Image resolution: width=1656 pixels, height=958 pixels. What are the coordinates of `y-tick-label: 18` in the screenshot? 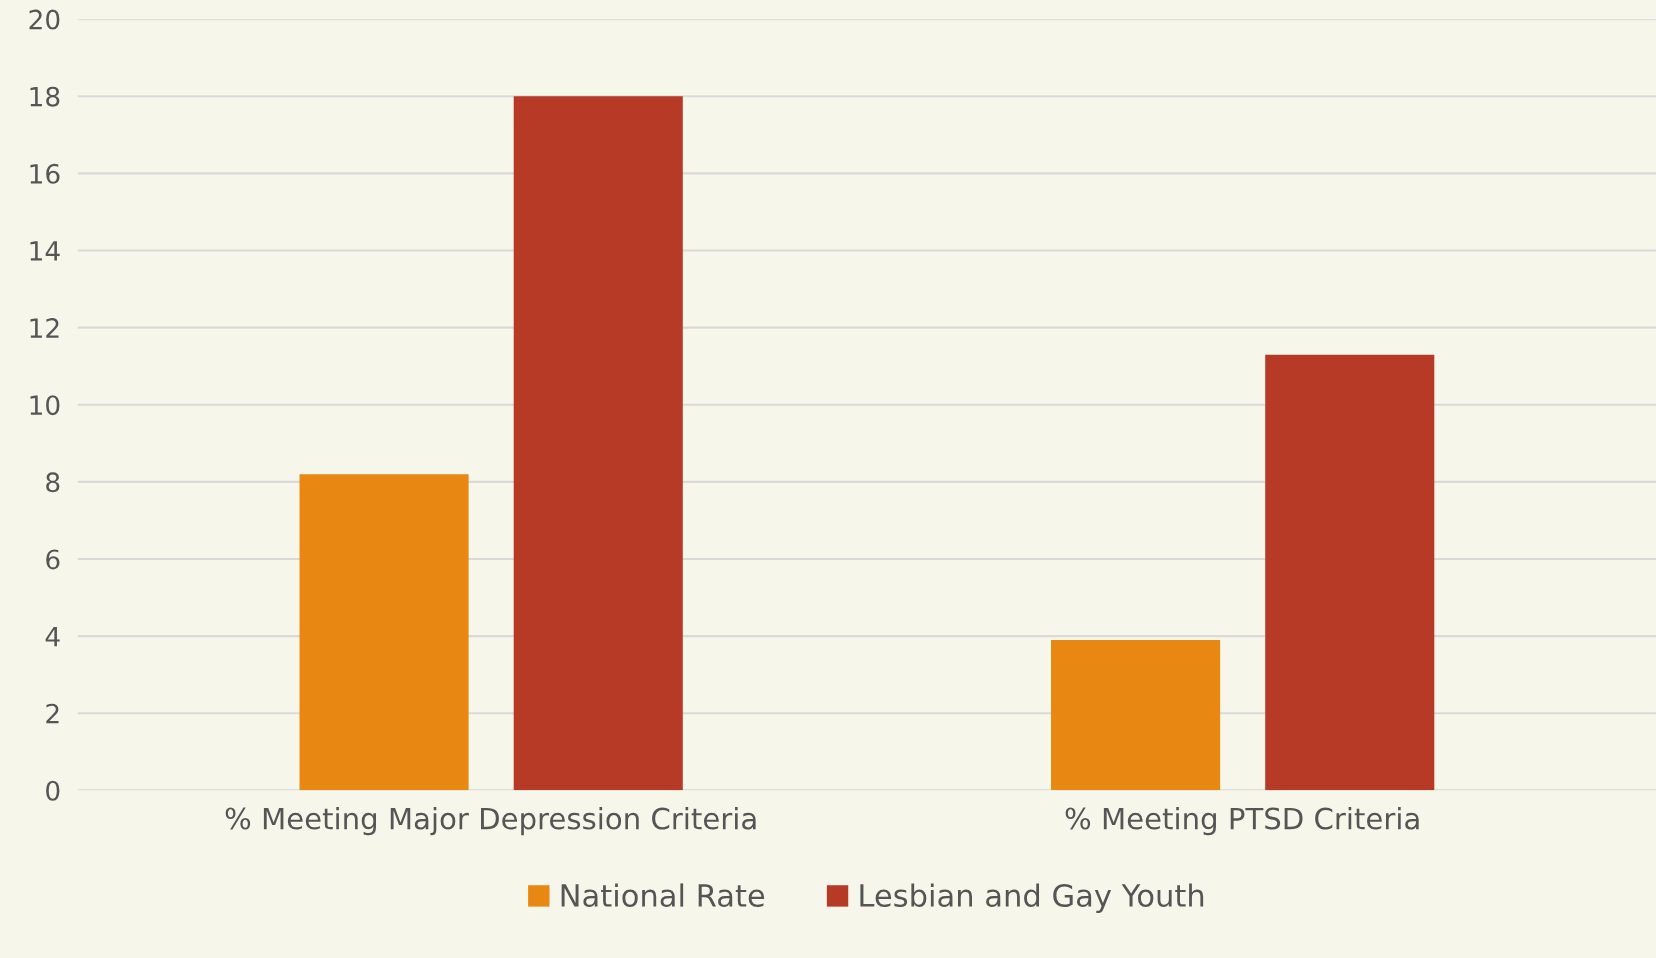 It's located at (45, 96).